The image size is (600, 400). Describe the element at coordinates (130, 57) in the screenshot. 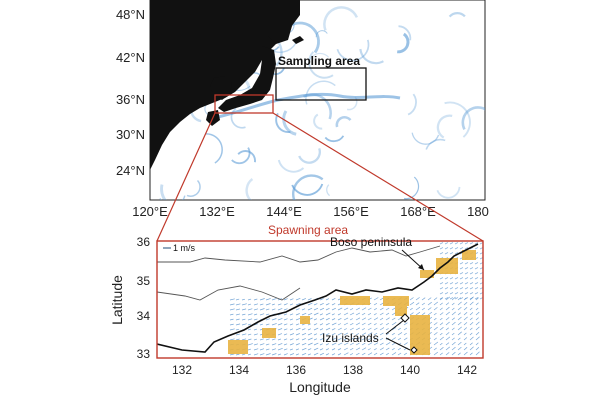

I see `lat-tick-label: 42°N` at that location.